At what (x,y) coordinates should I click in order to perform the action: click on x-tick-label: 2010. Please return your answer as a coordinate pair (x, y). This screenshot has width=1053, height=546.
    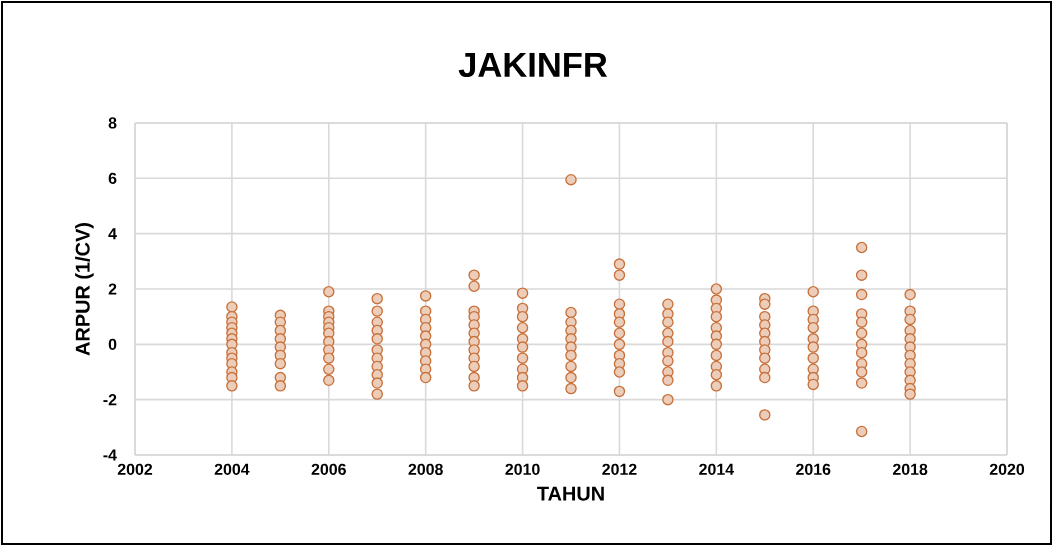
    Looking at the image, I should click on (522, 469).